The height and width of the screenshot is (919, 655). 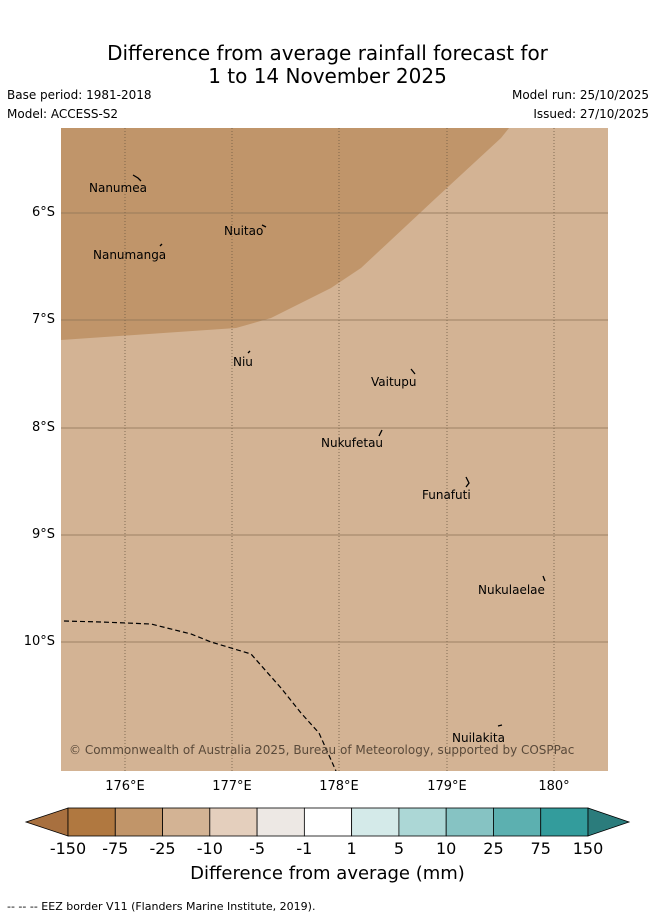 What do you see at coordinates (398, 848) in the screenshot?
I see `colorbar-tick-label: 5` at bounding box center [398, 848].